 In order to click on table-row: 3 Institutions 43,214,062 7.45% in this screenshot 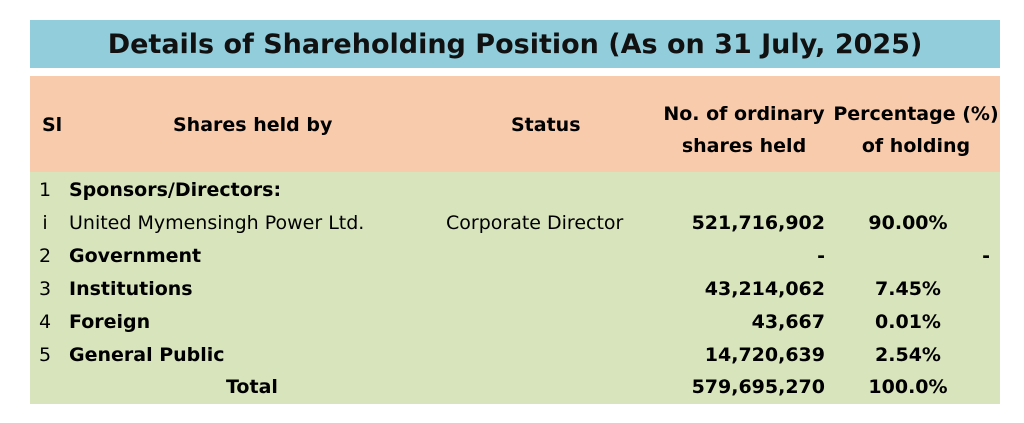, I will do `click(515, 289)`.